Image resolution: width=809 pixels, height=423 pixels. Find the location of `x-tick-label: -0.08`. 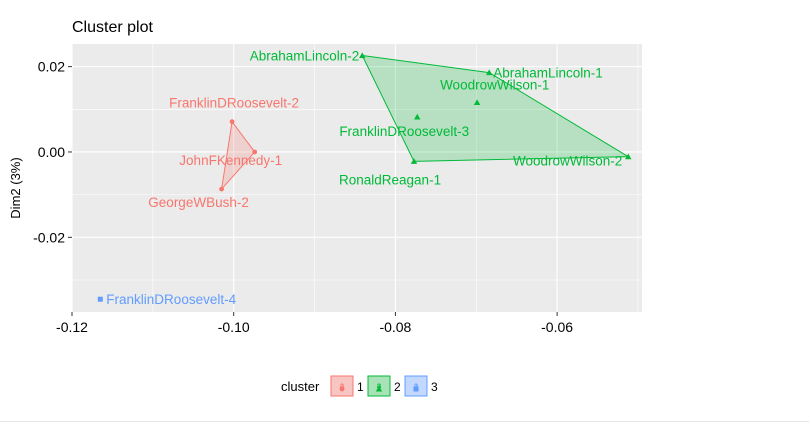

x-tick-label: -0.08 is located at coordinates (395, 327).